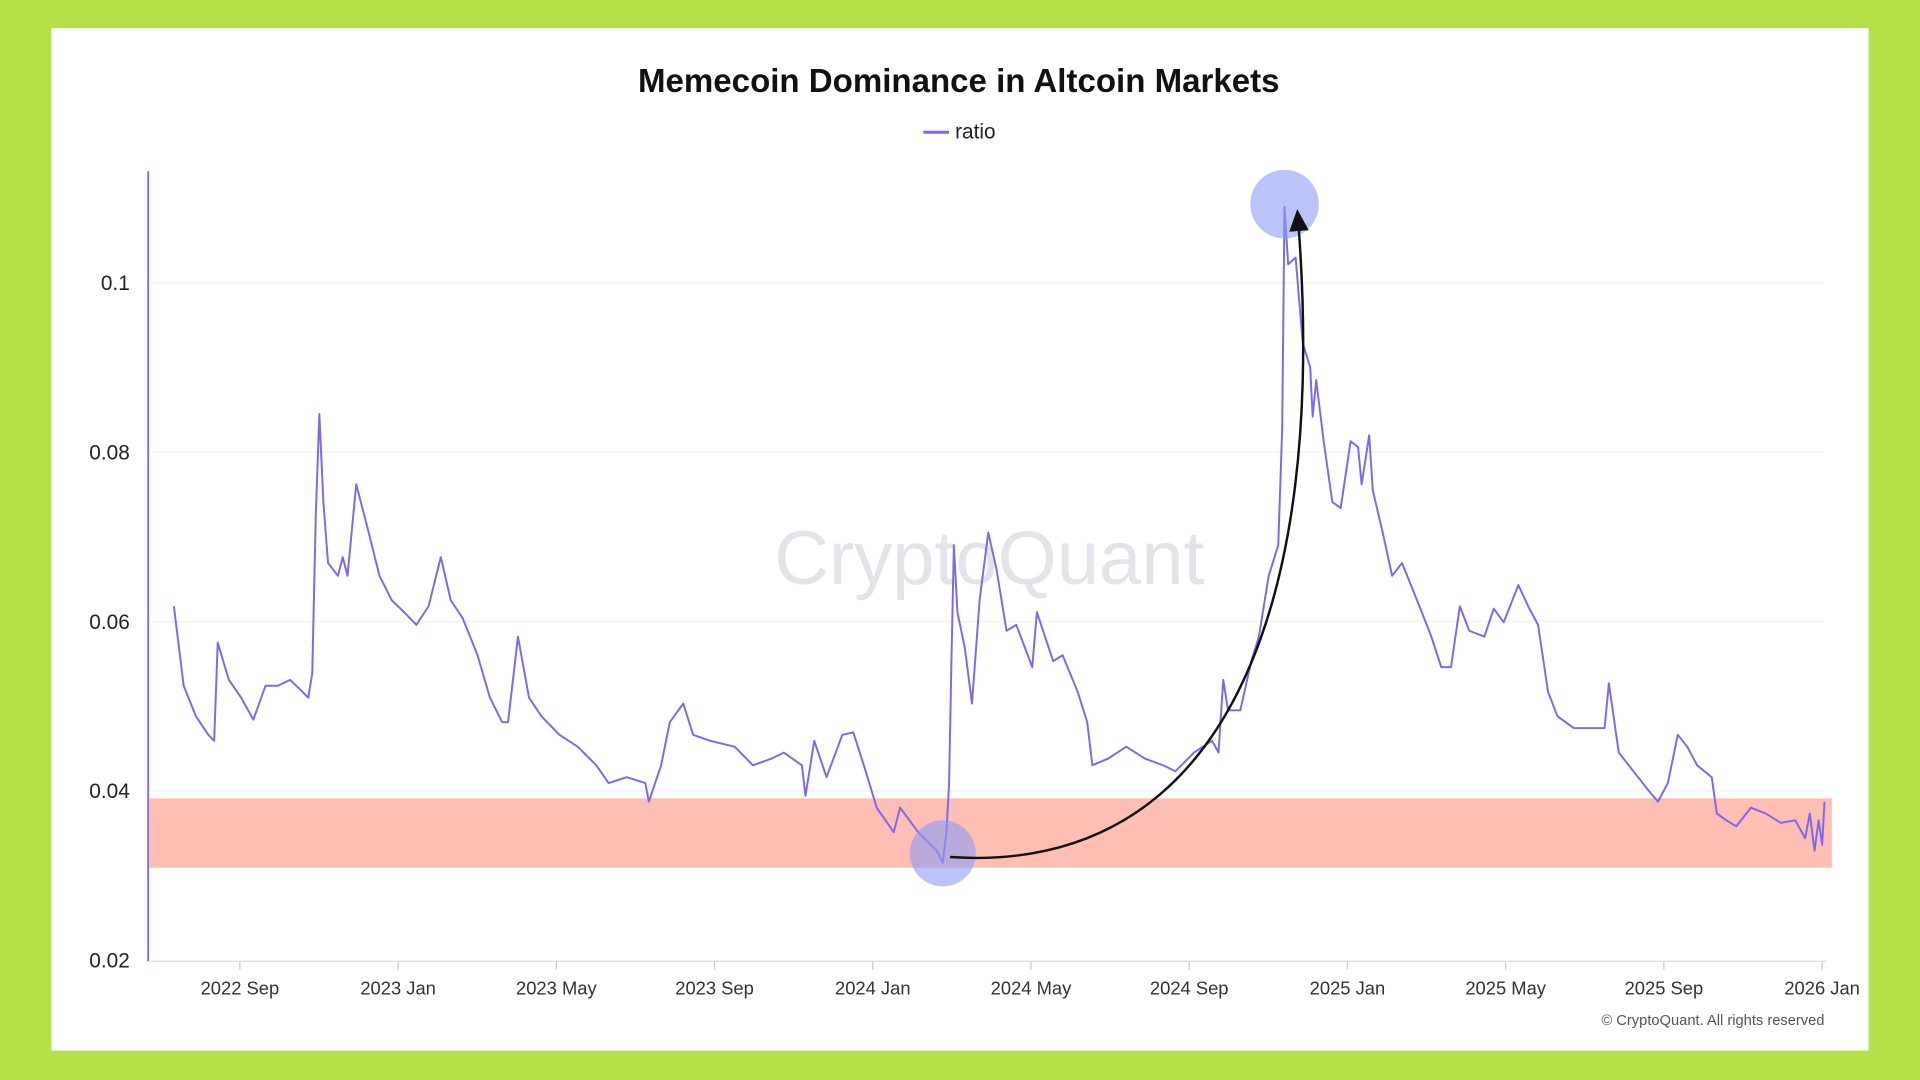  Describe the element at coordinates (975, 131) in the screenshot. I see `legend-label: ratio` at that location.